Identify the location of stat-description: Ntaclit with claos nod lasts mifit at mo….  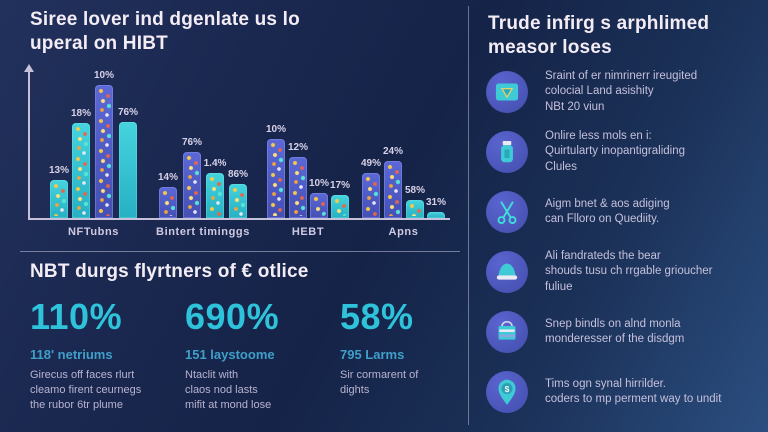
(228, 390).